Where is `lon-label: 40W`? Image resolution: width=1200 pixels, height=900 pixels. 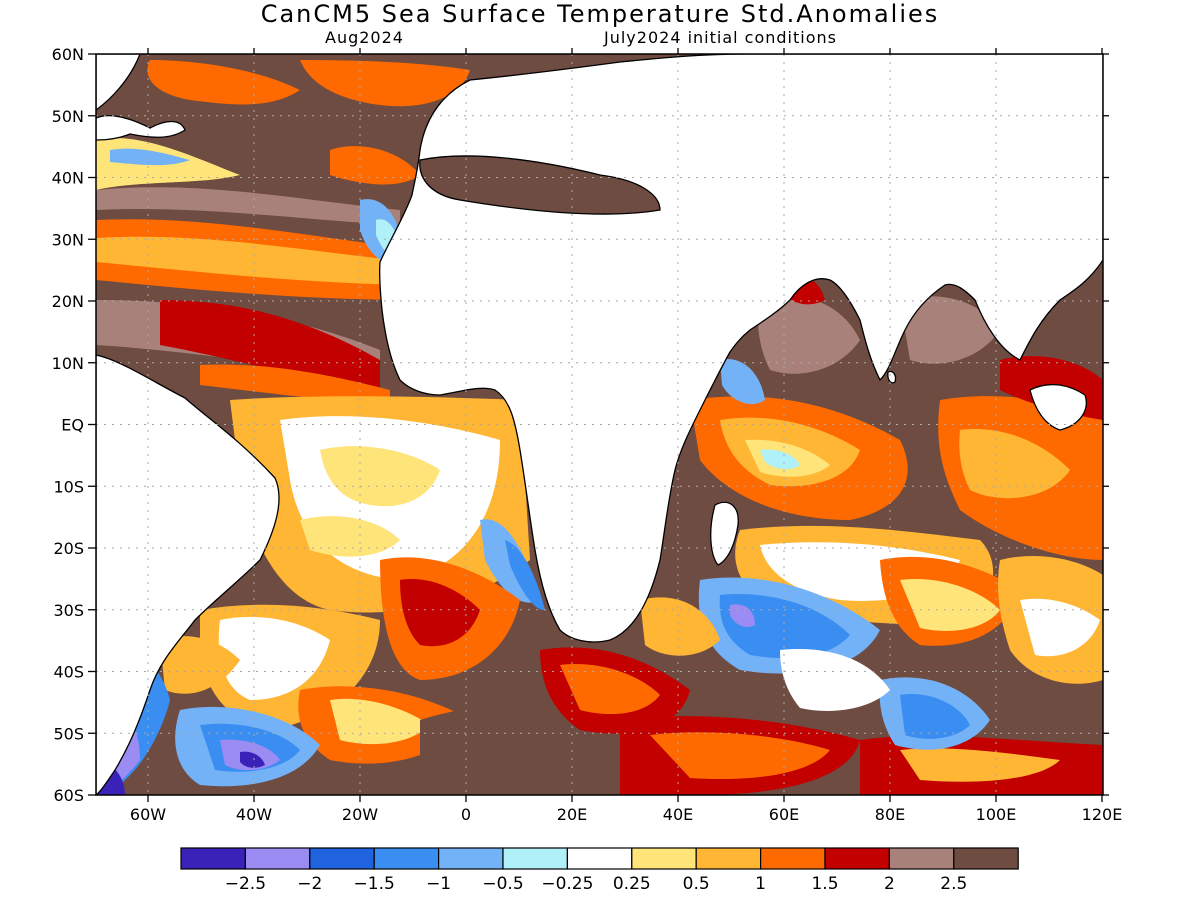
lon-label: 40W is located at coordinates (254, 814).